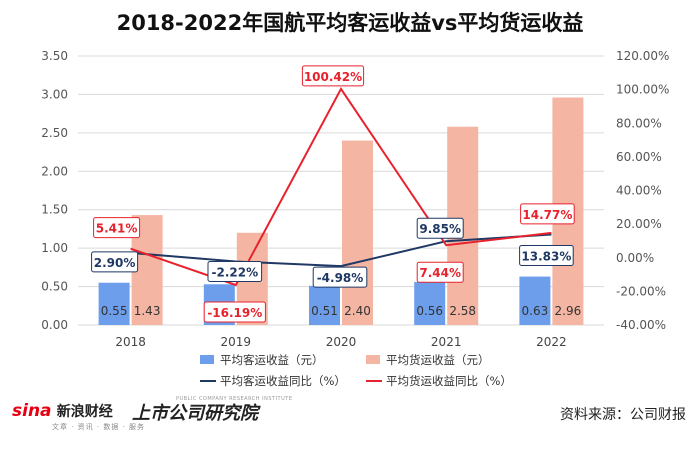  I want to click on cargo-revenue-value-label: 2.96, so click(568, 311).